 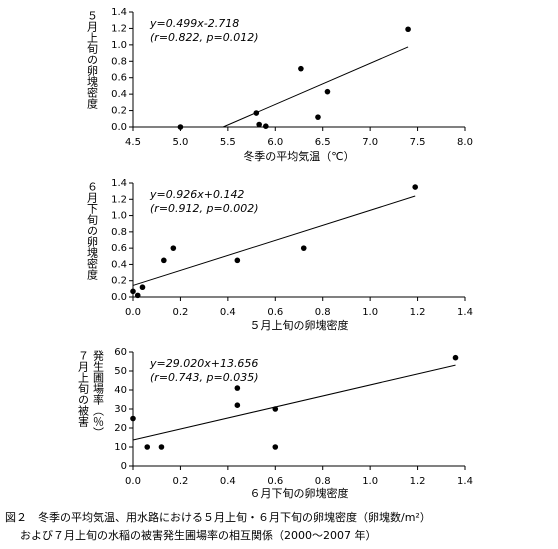 I want to click on y-tick-label: 10, so click(x=120, y=447).